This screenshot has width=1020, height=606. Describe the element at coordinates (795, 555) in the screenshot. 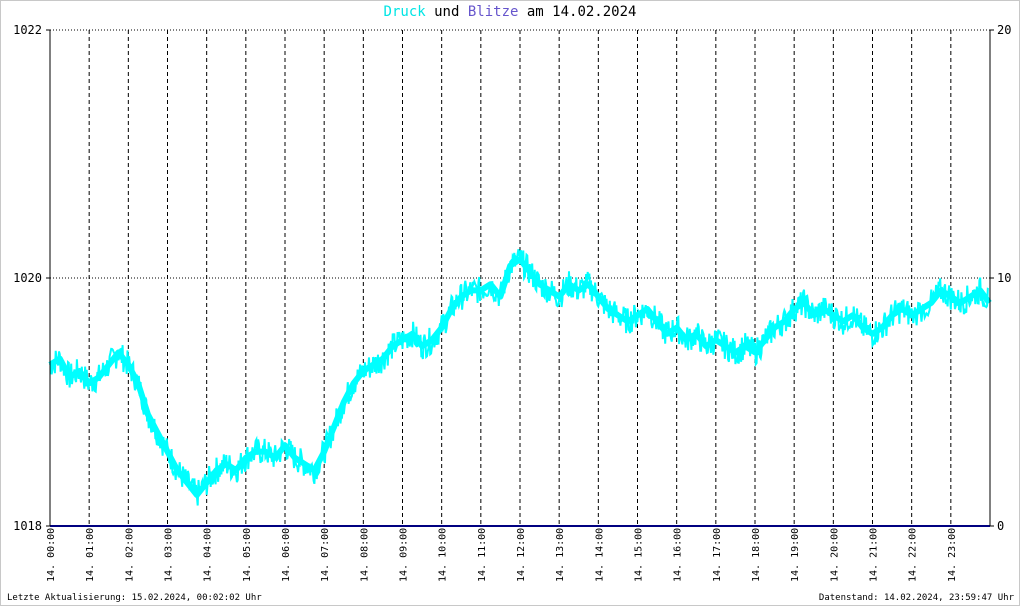

I see `x-tick-label: 14. 19:00` at that location.